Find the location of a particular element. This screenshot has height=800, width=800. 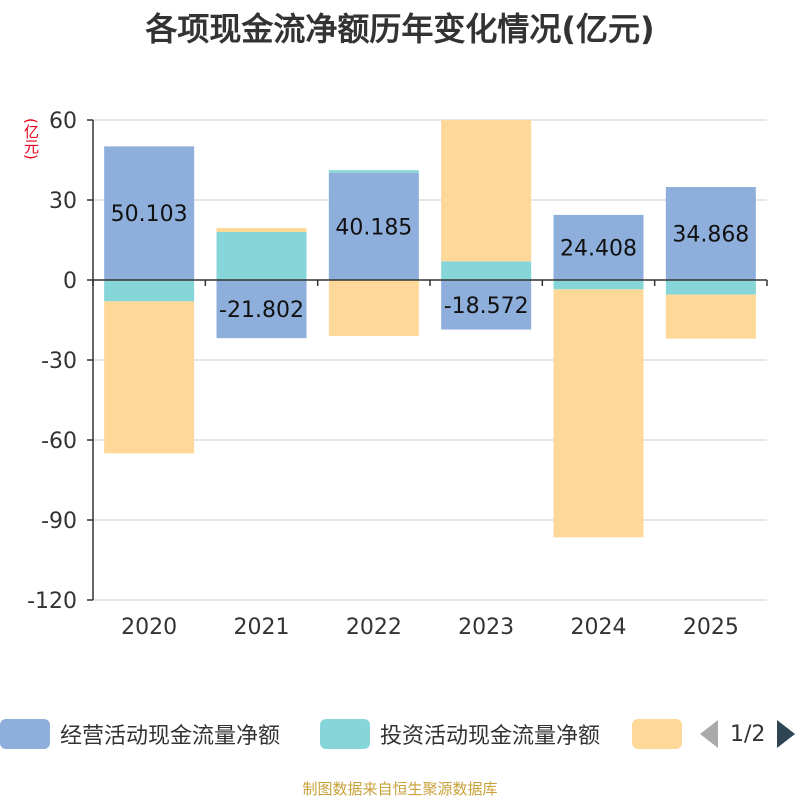

bar-series2-2025 is located at coordinates (710, 316).